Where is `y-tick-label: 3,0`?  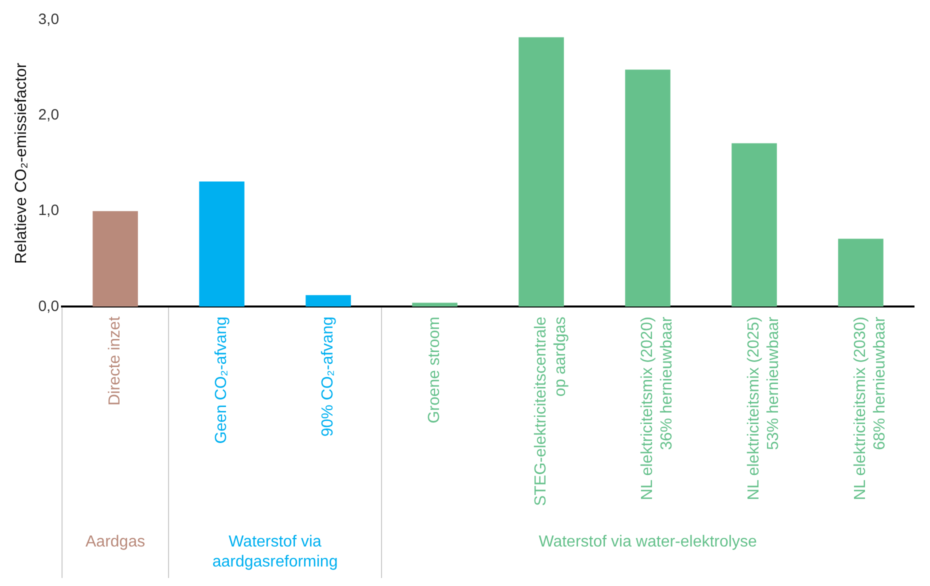 y-tick-label: 3,0 is located at coordinates (49, 19).